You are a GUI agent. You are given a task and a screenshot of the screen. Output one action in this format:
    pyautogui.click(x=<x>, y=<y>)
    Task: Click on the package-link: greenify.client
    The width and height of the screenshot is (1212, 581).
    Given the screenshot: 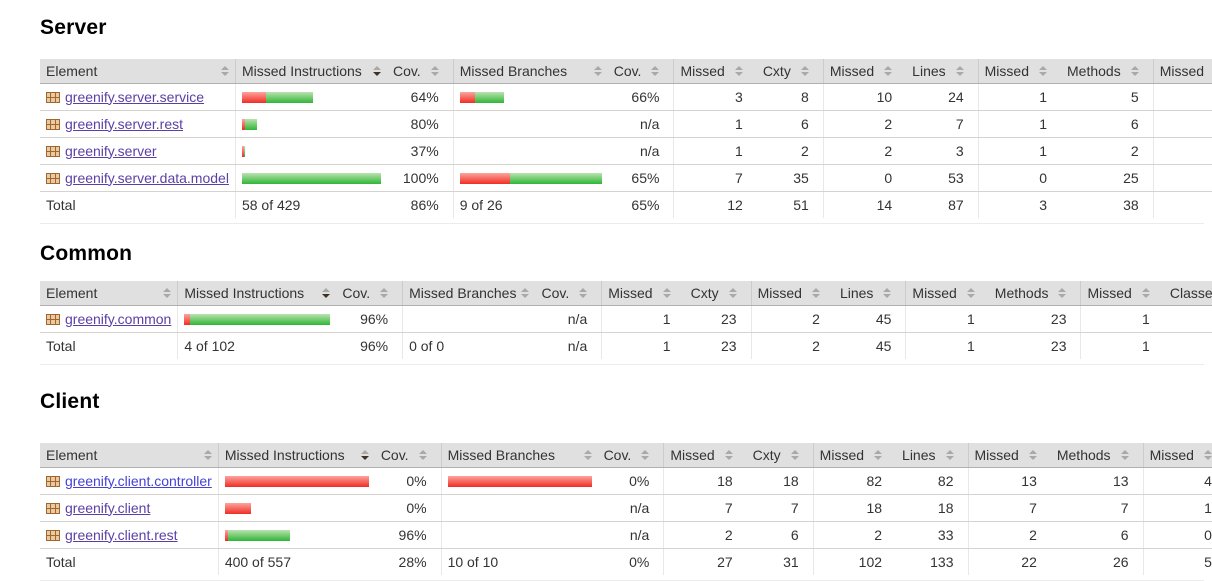 What is the action you would take?
    pyautogui.click(x=108, y=507)
    